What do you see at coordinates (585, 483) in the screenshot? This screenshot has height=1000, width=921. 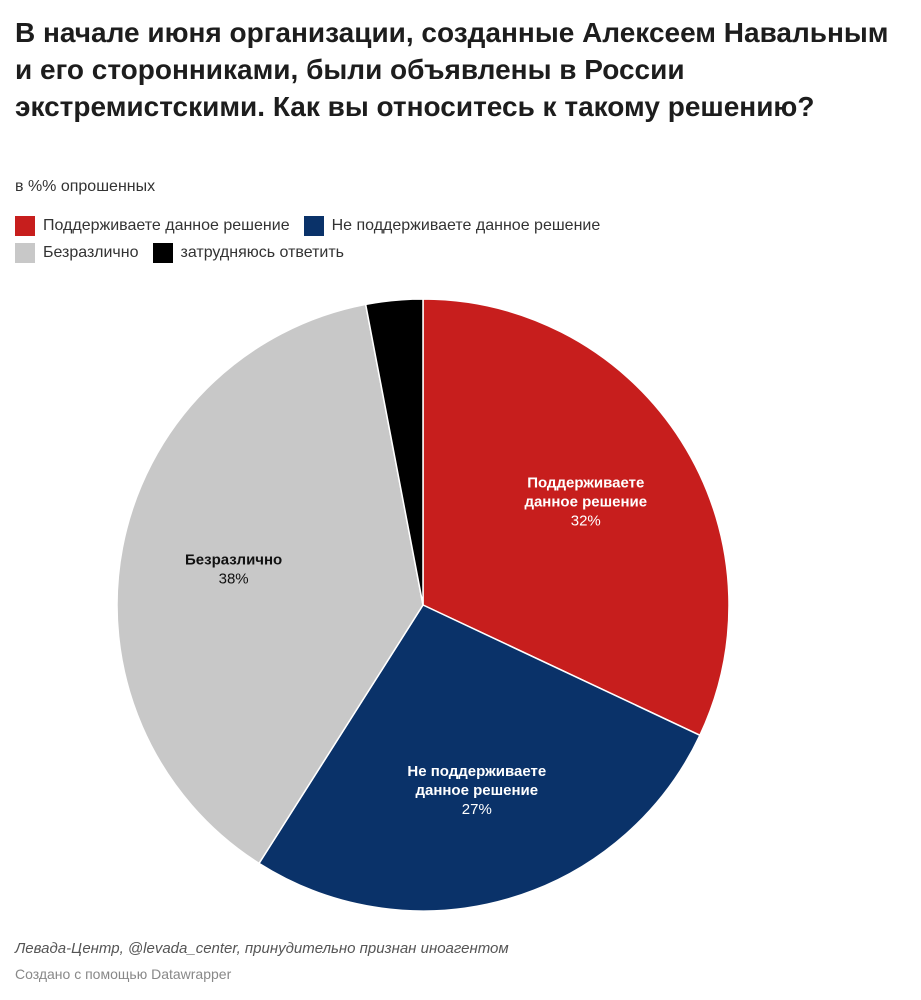 I see `slice-category: Поддерживаете` at bounding box center [585, 483].